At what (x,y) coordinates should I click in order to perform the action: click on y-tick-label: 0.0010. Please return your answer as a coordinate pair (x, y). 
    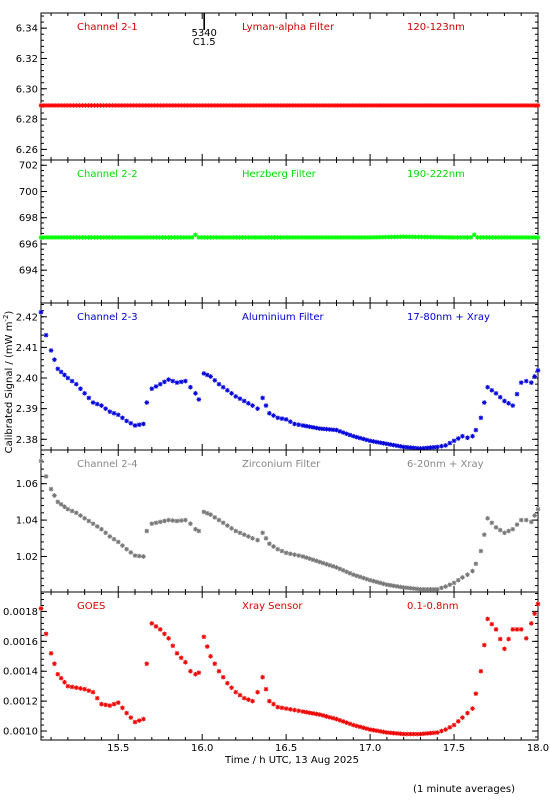
    Looking at the image, I should click on (20, 732).